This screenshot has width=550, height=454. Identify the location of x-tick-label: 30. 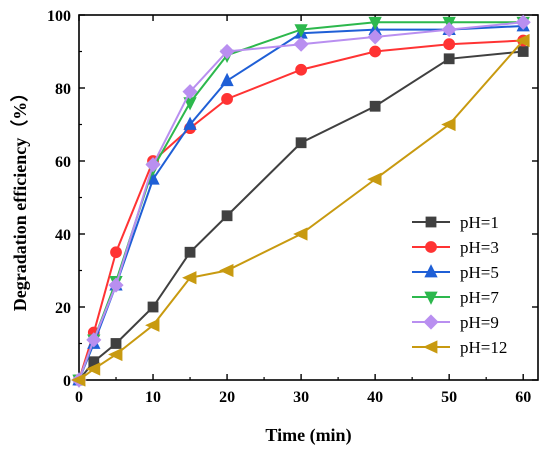
(301, 397).